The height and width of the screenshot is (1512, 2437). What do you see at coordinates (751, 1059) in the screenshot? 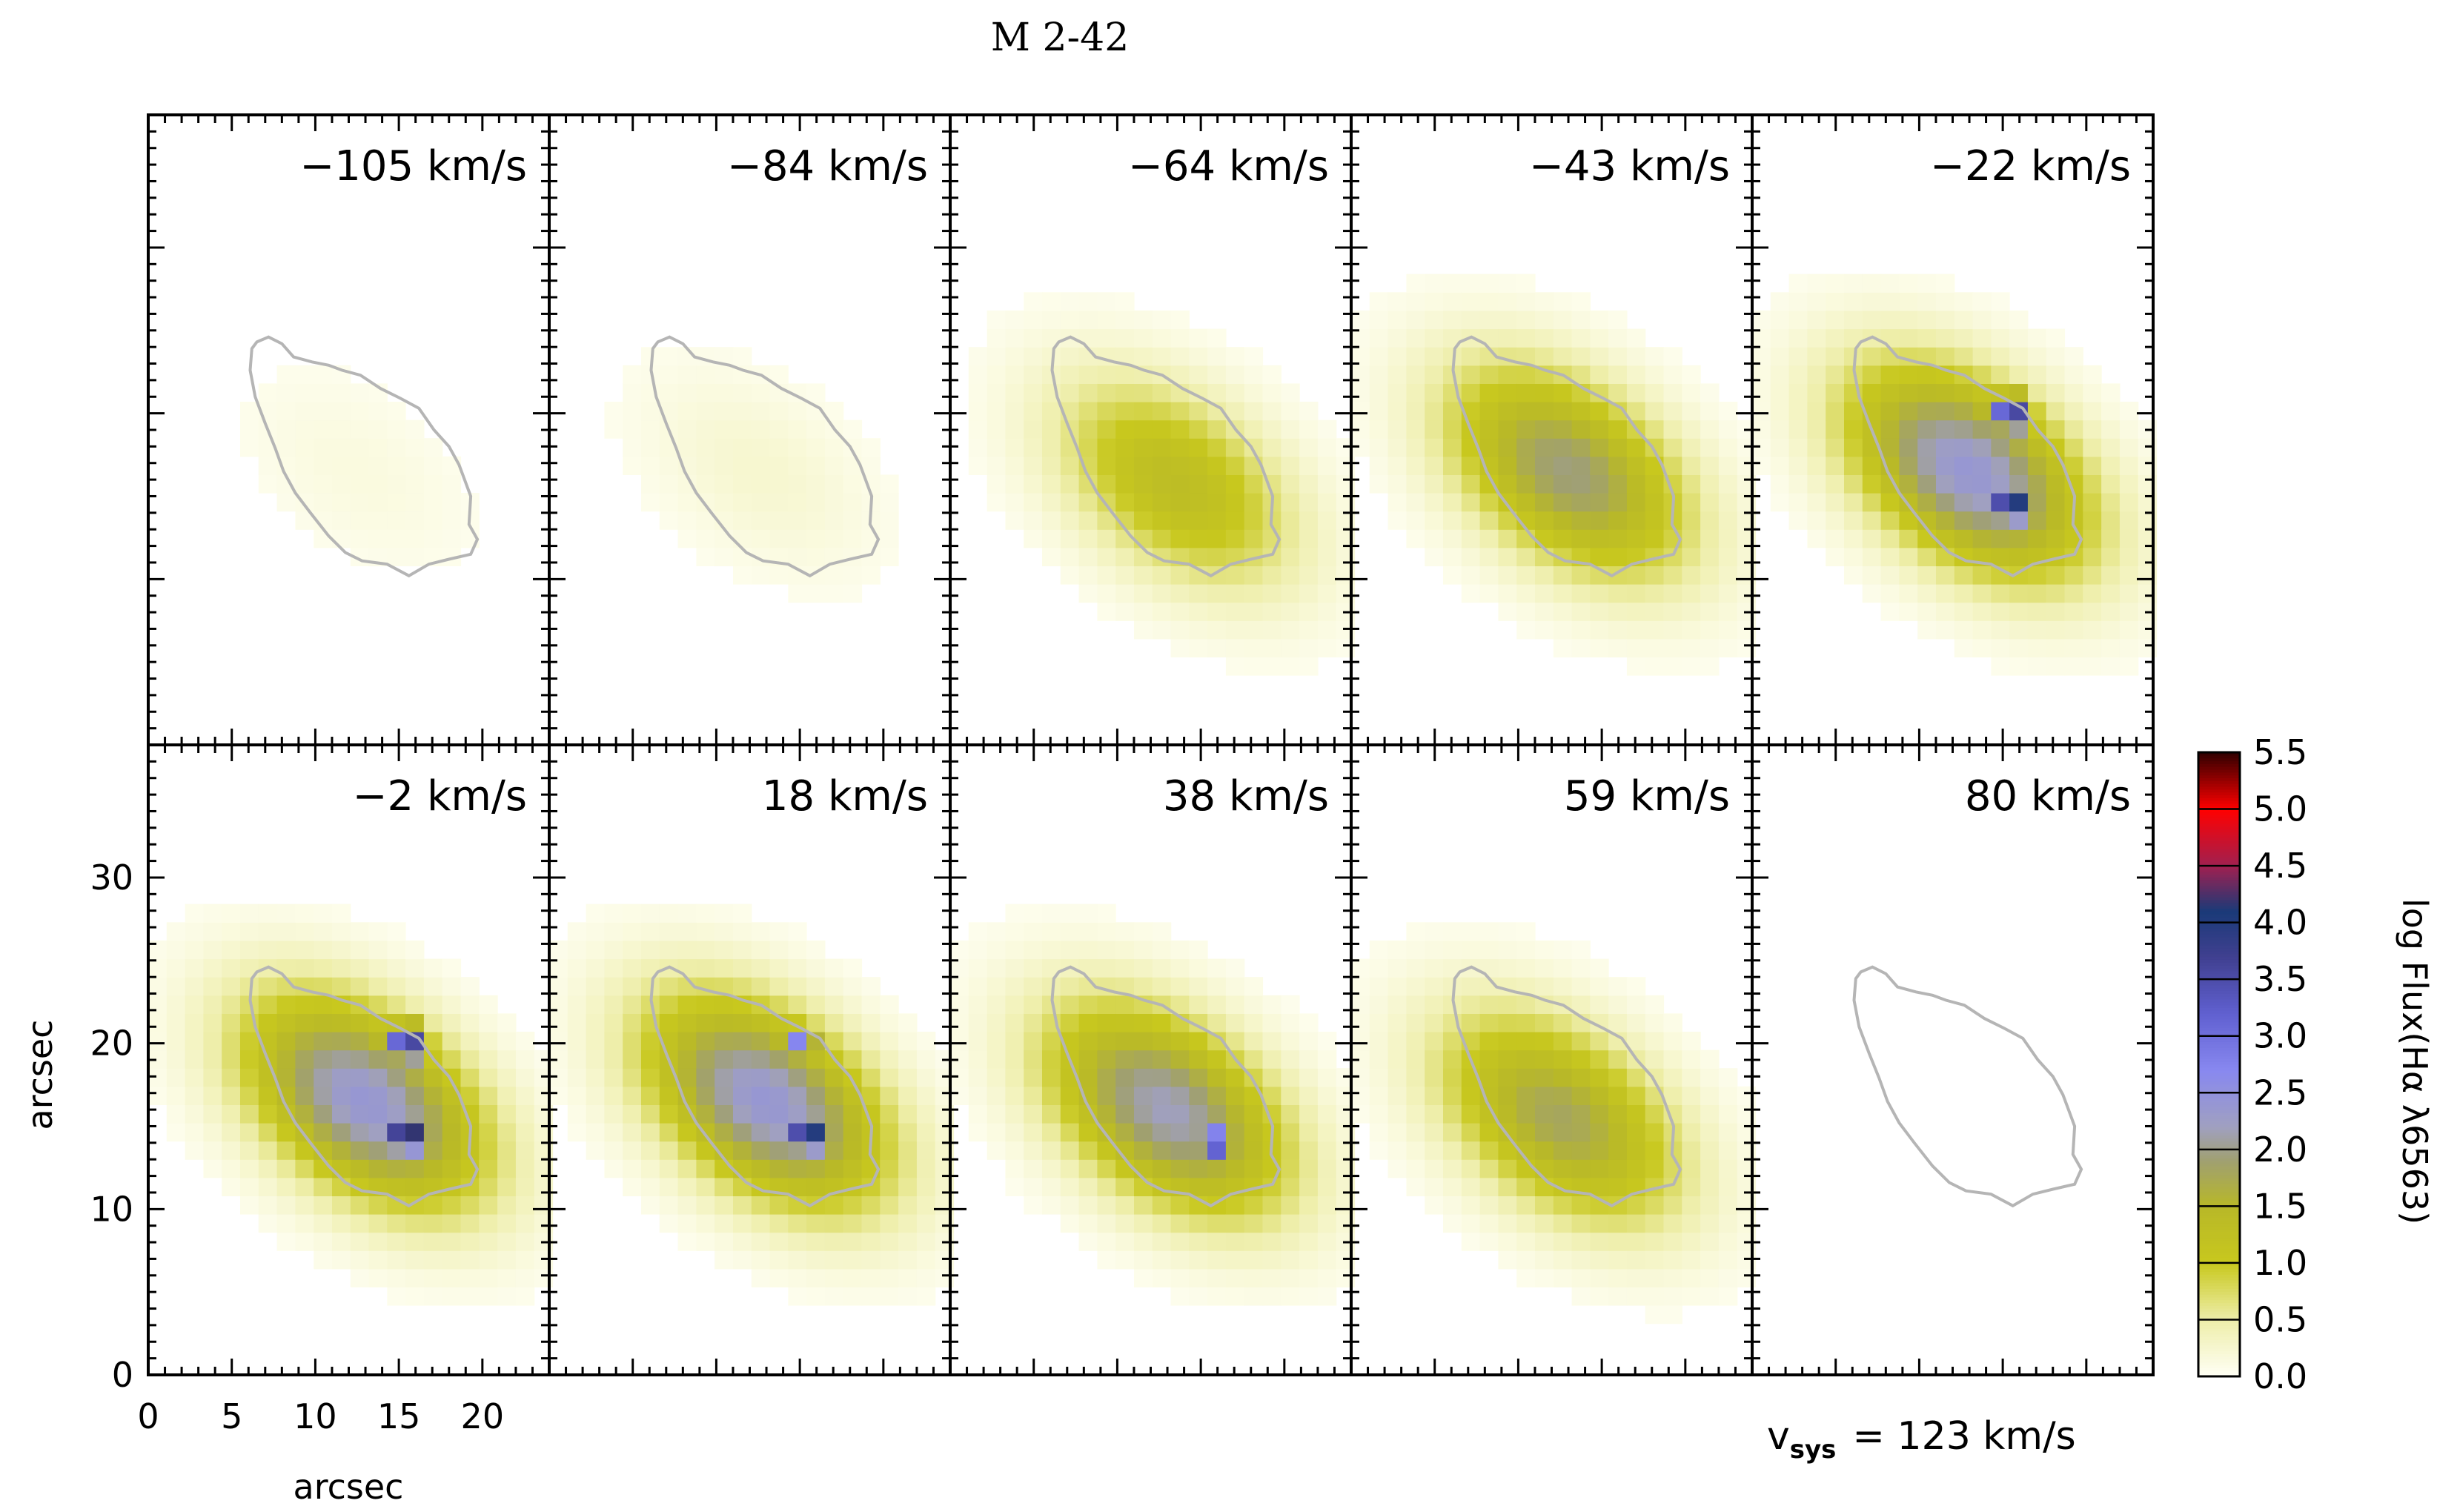
I see `channel-panel: 18 km/s` at bounding box center [751, 1059].